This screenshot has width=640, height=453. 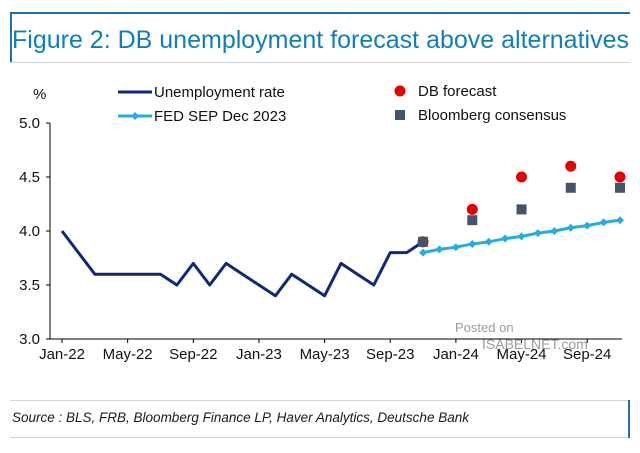 I want to click on unemployment-line, so click(x=242, y=264).